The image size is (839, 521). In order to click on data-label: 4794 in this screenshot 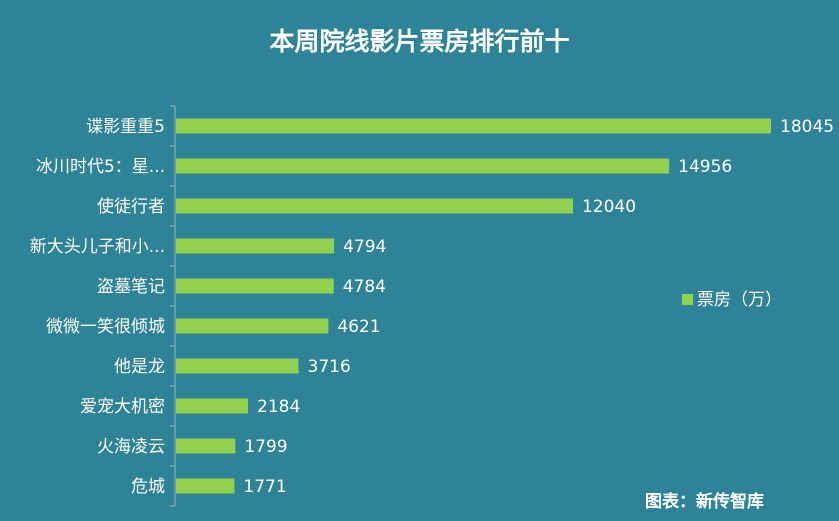, I will do `click(364, 247)`.